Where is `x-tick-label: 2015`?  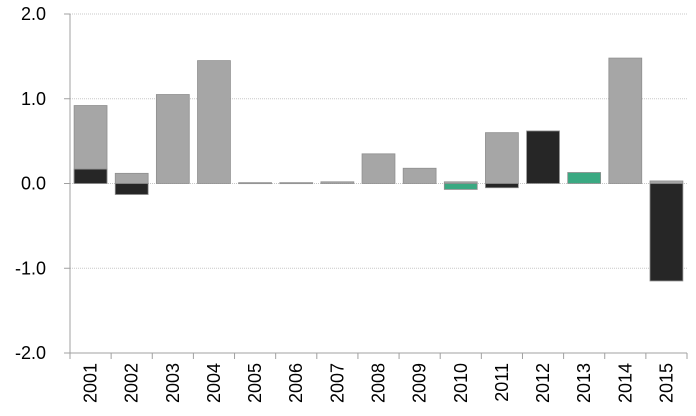
x-tick-label: 2015 is located at coordinates (666, 383).